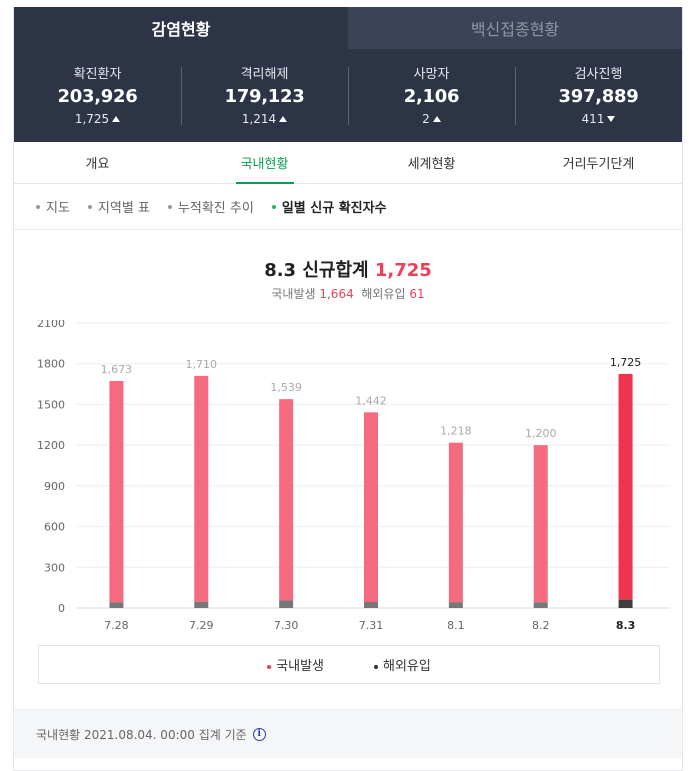 The image size is (689, 771). Describe the element at coordinates (431, 164) in the screenshot. I see `tab-world: 세계현황` at that location.